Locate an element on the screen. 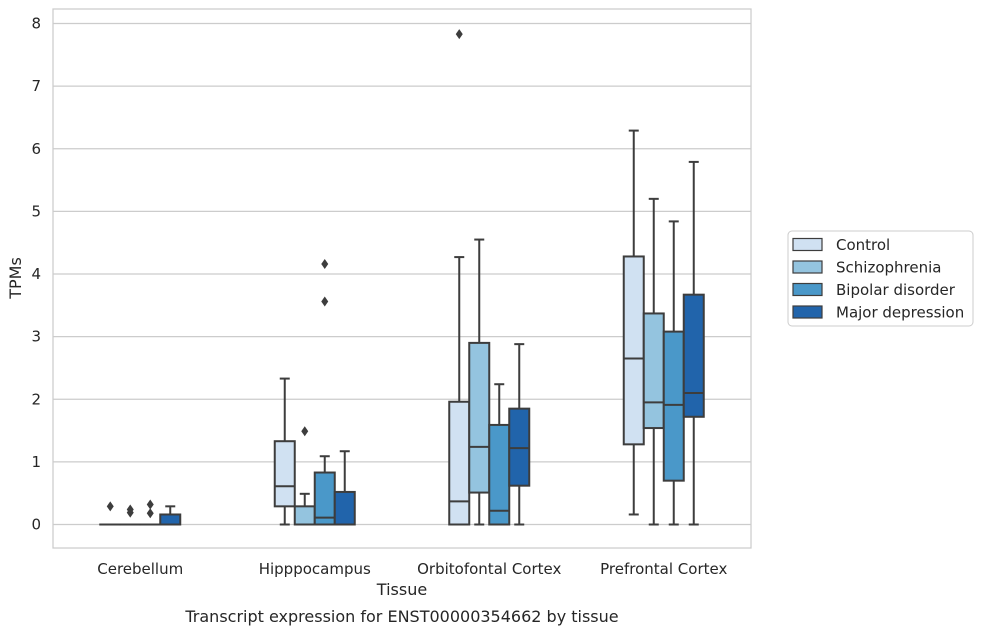  y-axis-label: TPMs is located at coordinates (15, 278).